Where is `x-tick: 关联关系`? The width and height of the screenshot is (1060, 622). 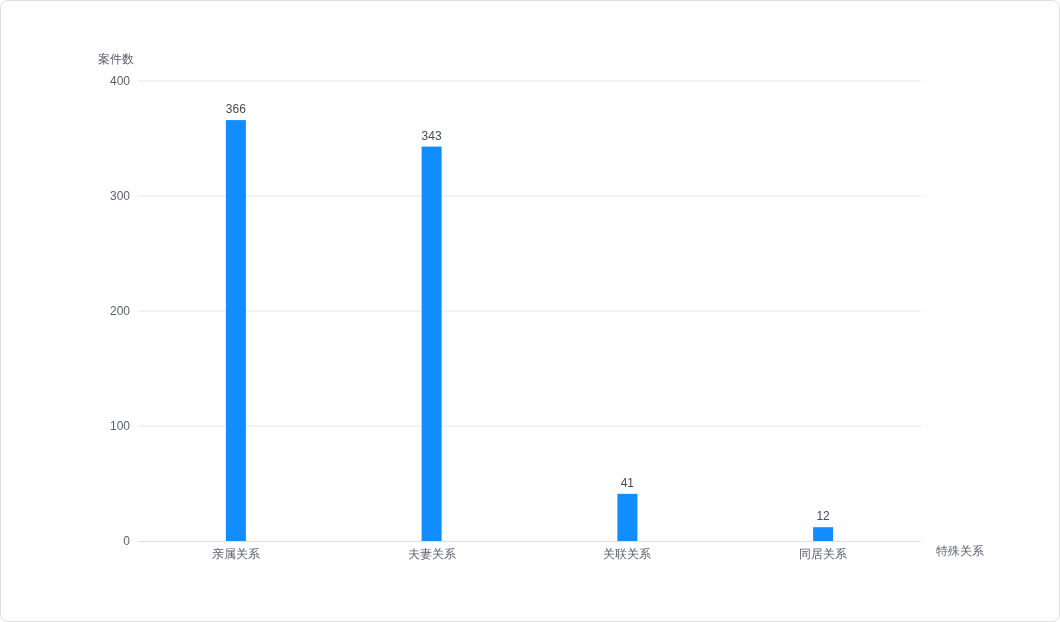 x-tick: 关联关系 is located at coordinates (627, 554).